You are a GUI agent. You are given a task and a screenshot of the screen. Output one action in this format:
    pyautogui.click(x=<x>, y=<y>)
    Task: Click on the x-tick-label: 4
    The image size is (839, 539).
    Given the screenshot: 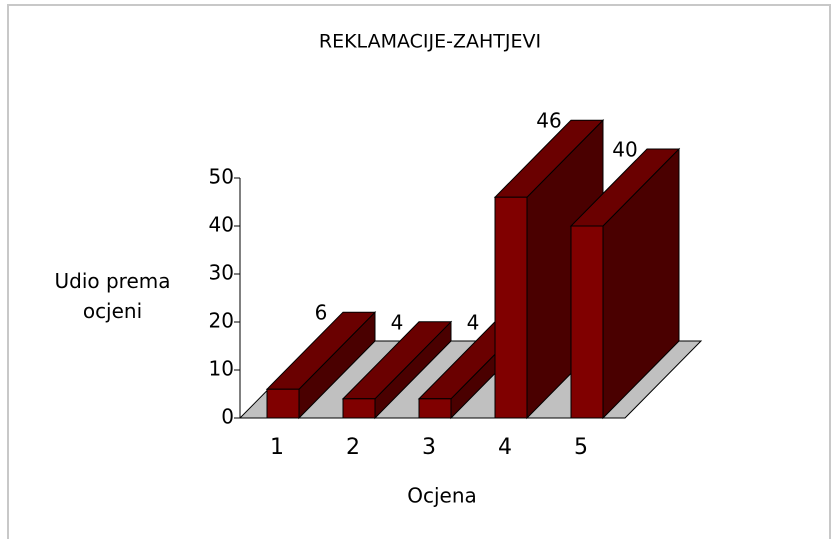 What is the action you would take?
    pyautogui.click(x=505, y=447)
    